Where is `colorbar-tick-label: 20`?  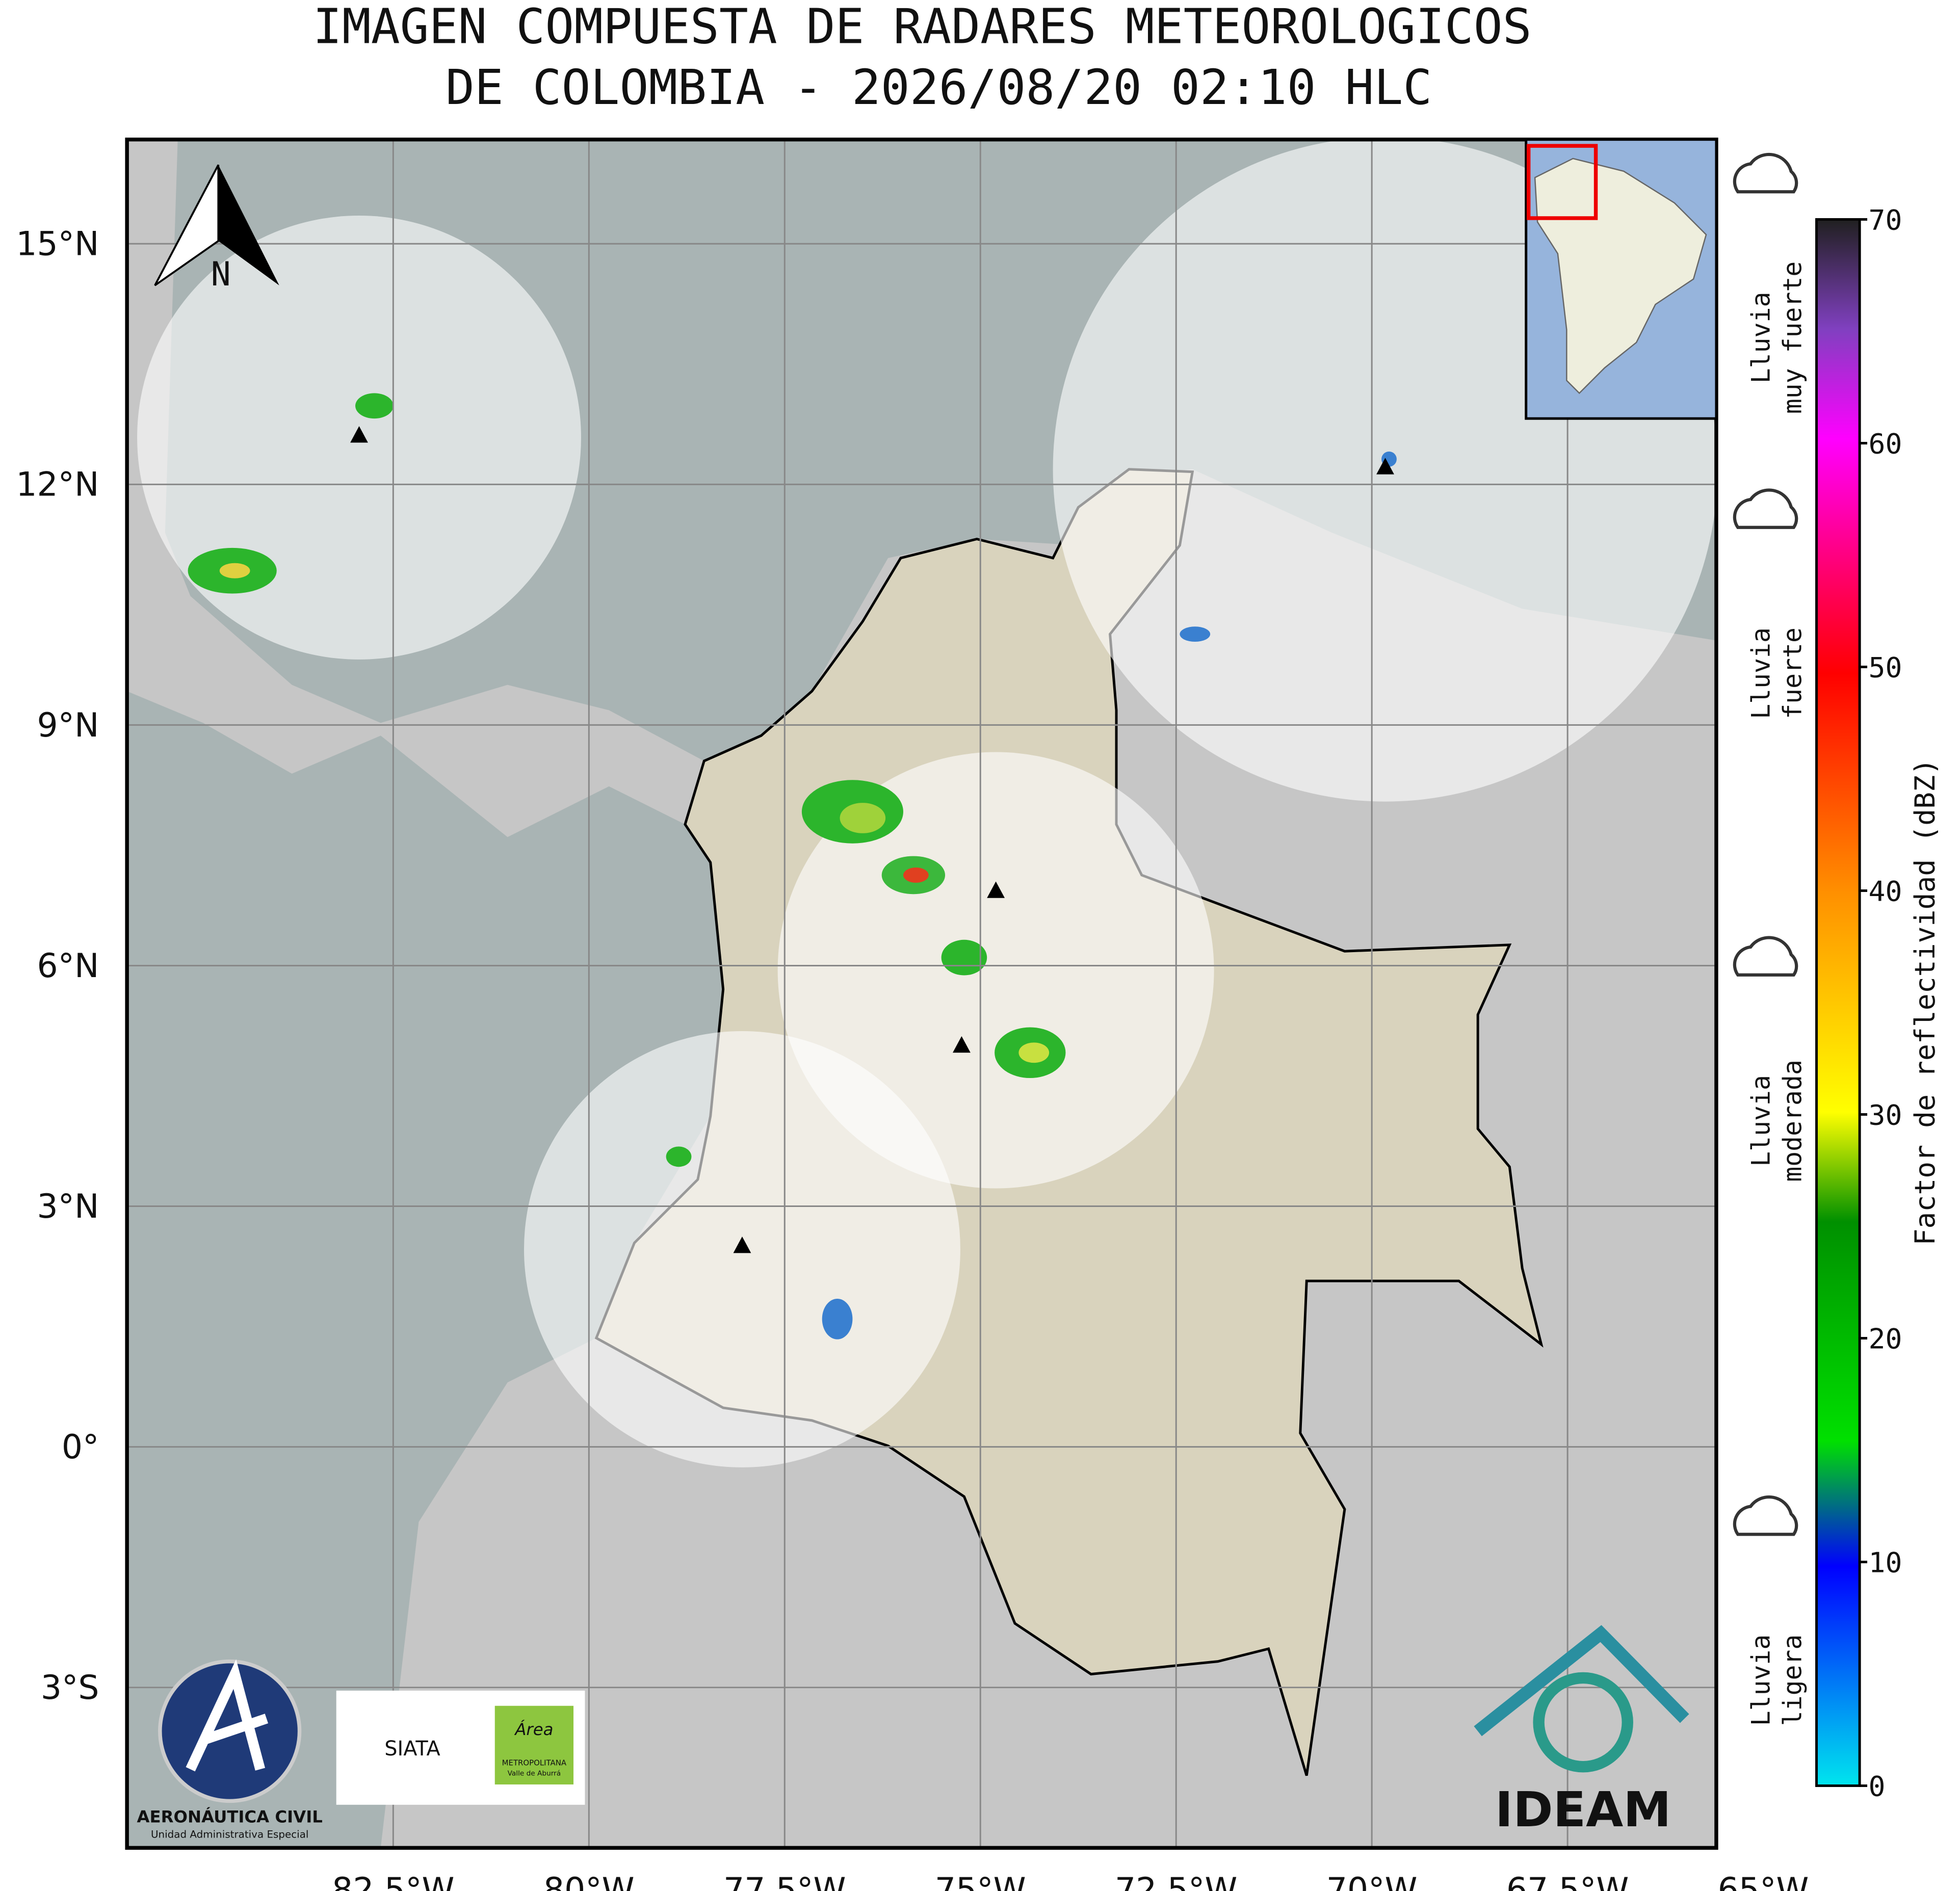
colorbar-tick-label: 20 is located at coordinates (1885, 1338).